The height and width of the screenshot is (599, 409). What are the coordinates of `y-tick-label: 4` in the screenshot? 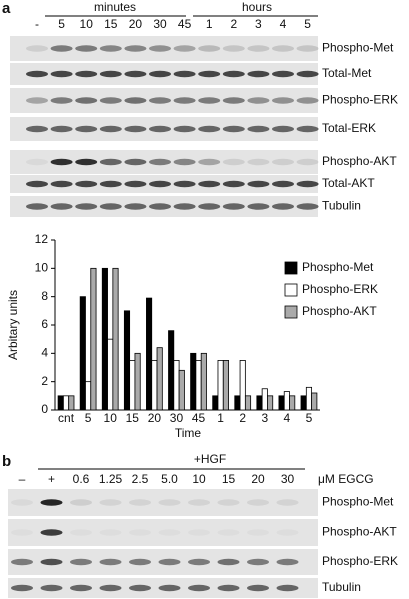 It's located at (44, 353).